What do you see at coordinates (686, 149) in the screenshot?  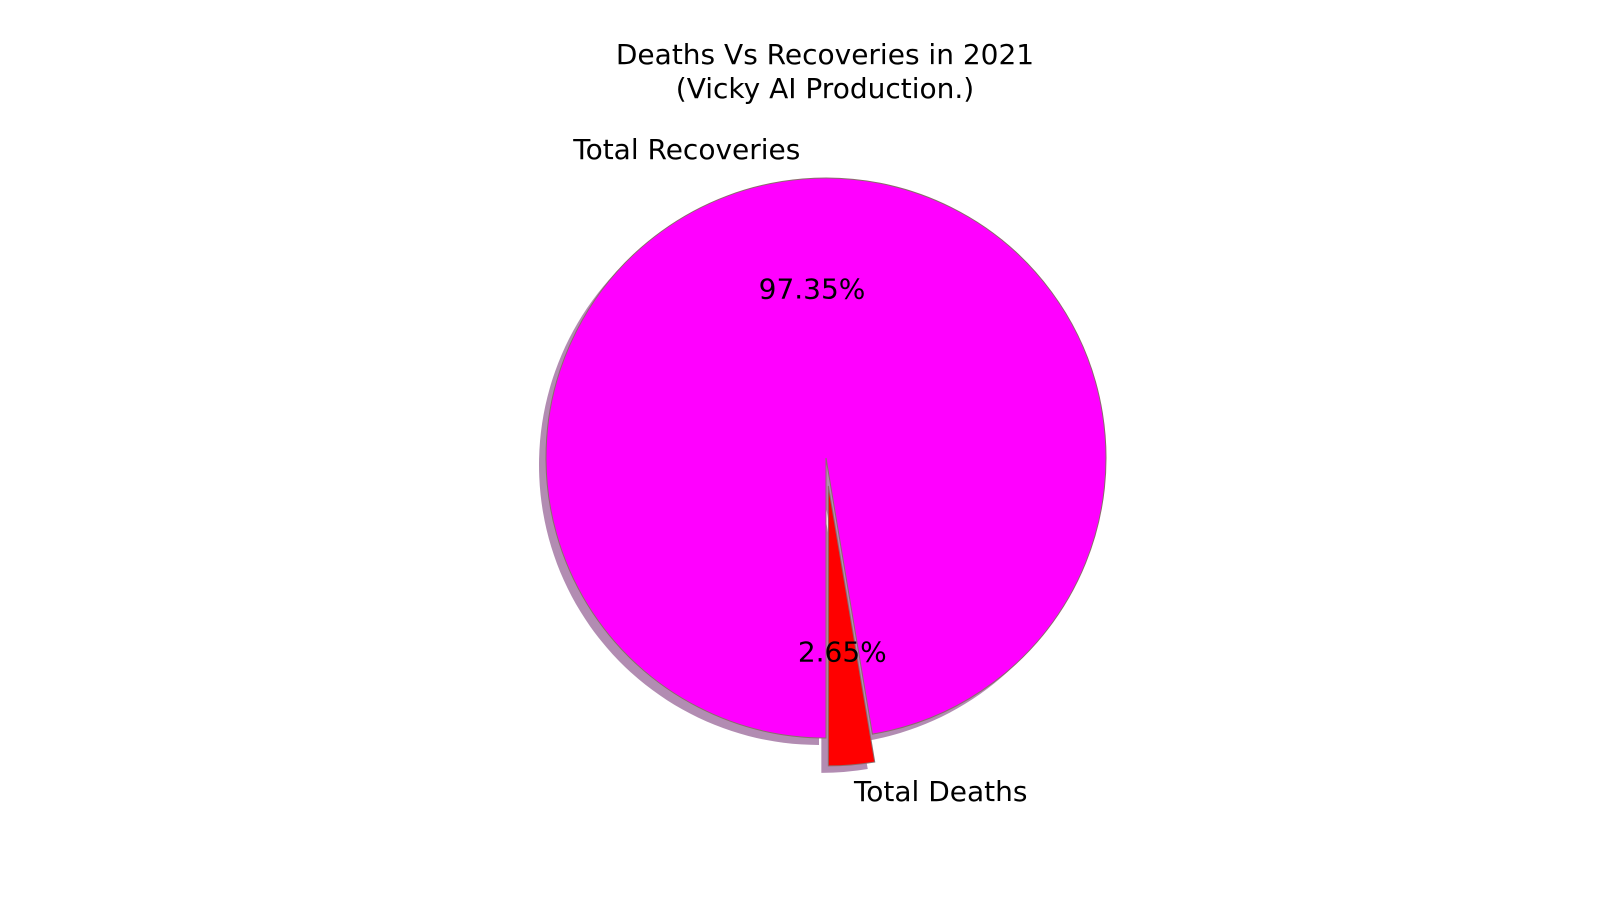 I see `slice-label-total-recoveries: Total Recoveries` at bounding box center [686, 149].